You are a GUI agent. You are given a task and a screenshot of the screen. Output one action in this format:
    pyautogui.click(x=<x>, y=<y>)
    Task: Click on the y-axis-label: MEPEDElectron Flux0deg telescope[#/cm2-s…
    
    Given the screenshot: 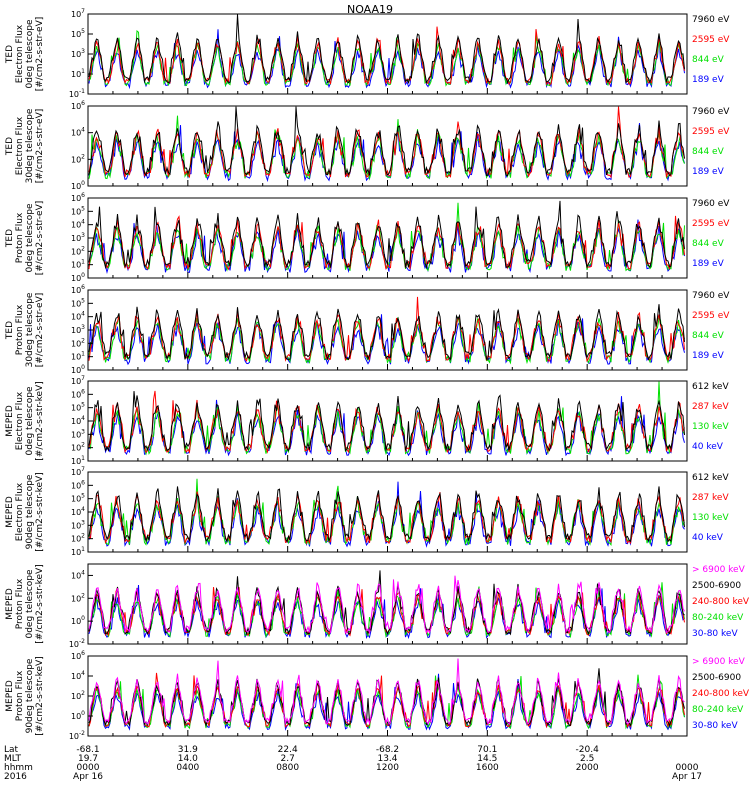 What is the action you would take?
    pyautogui.click(x=25, y=420)
    